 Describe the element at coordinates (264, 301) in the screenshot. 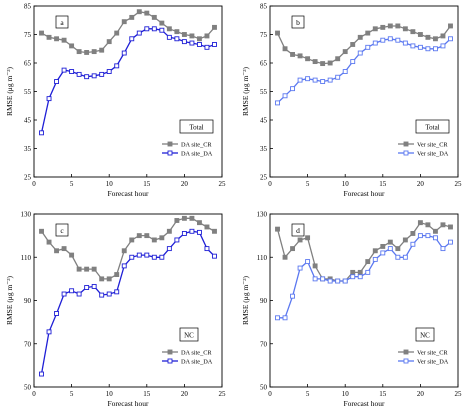

I see `y-tick-label: 90` at that location.